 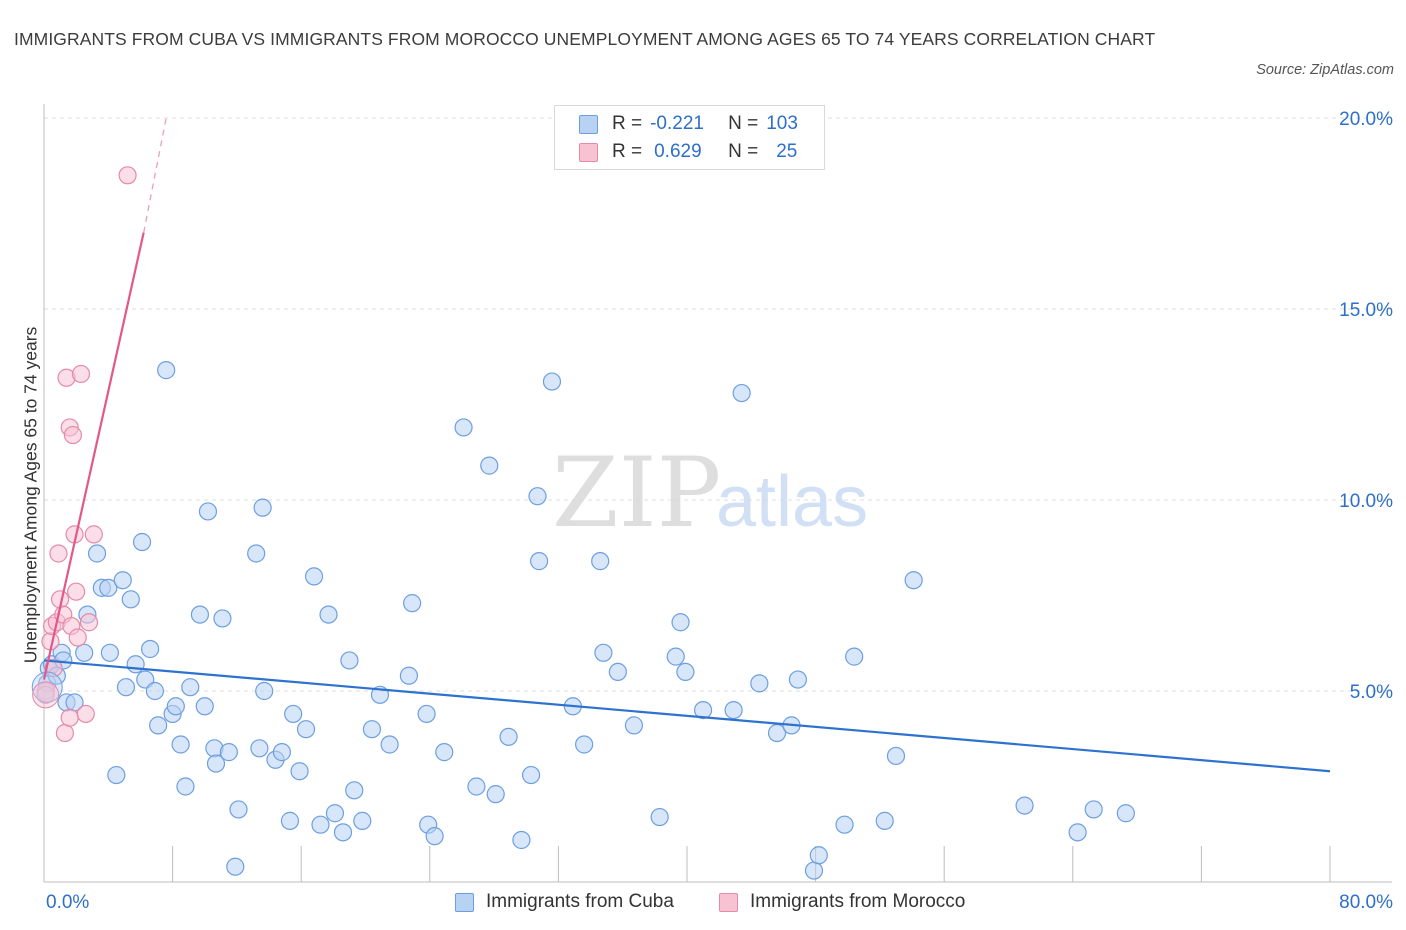 I want to click on legend-n-value-morocco: 25, so click(x=787, y=151).